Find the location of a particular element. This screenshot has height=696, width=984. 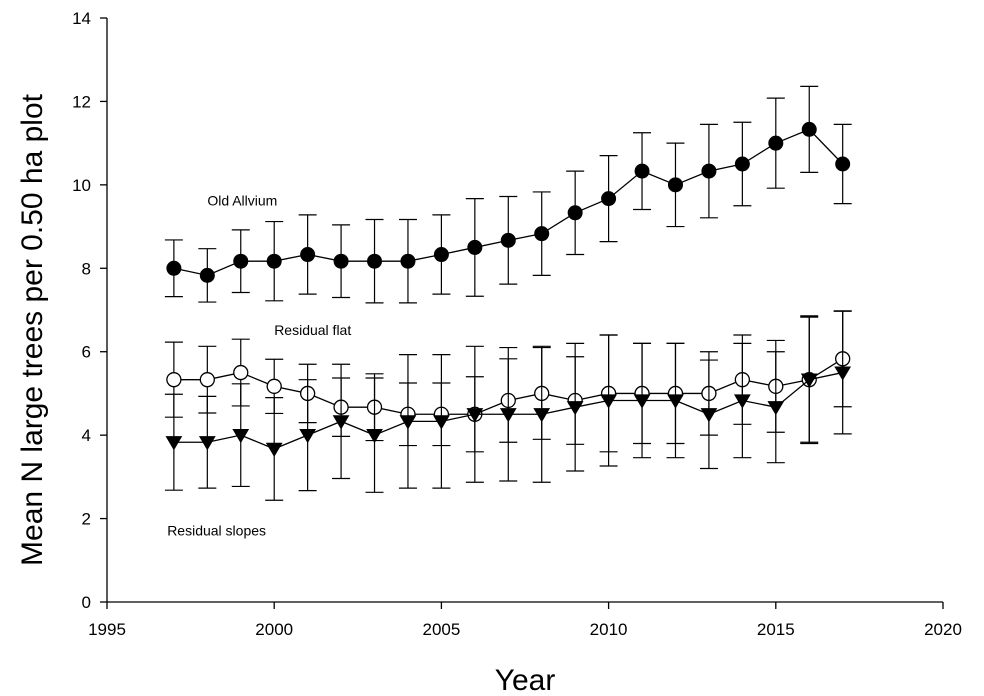

y-tick-label: 10 is located at coordinates (81, 185).